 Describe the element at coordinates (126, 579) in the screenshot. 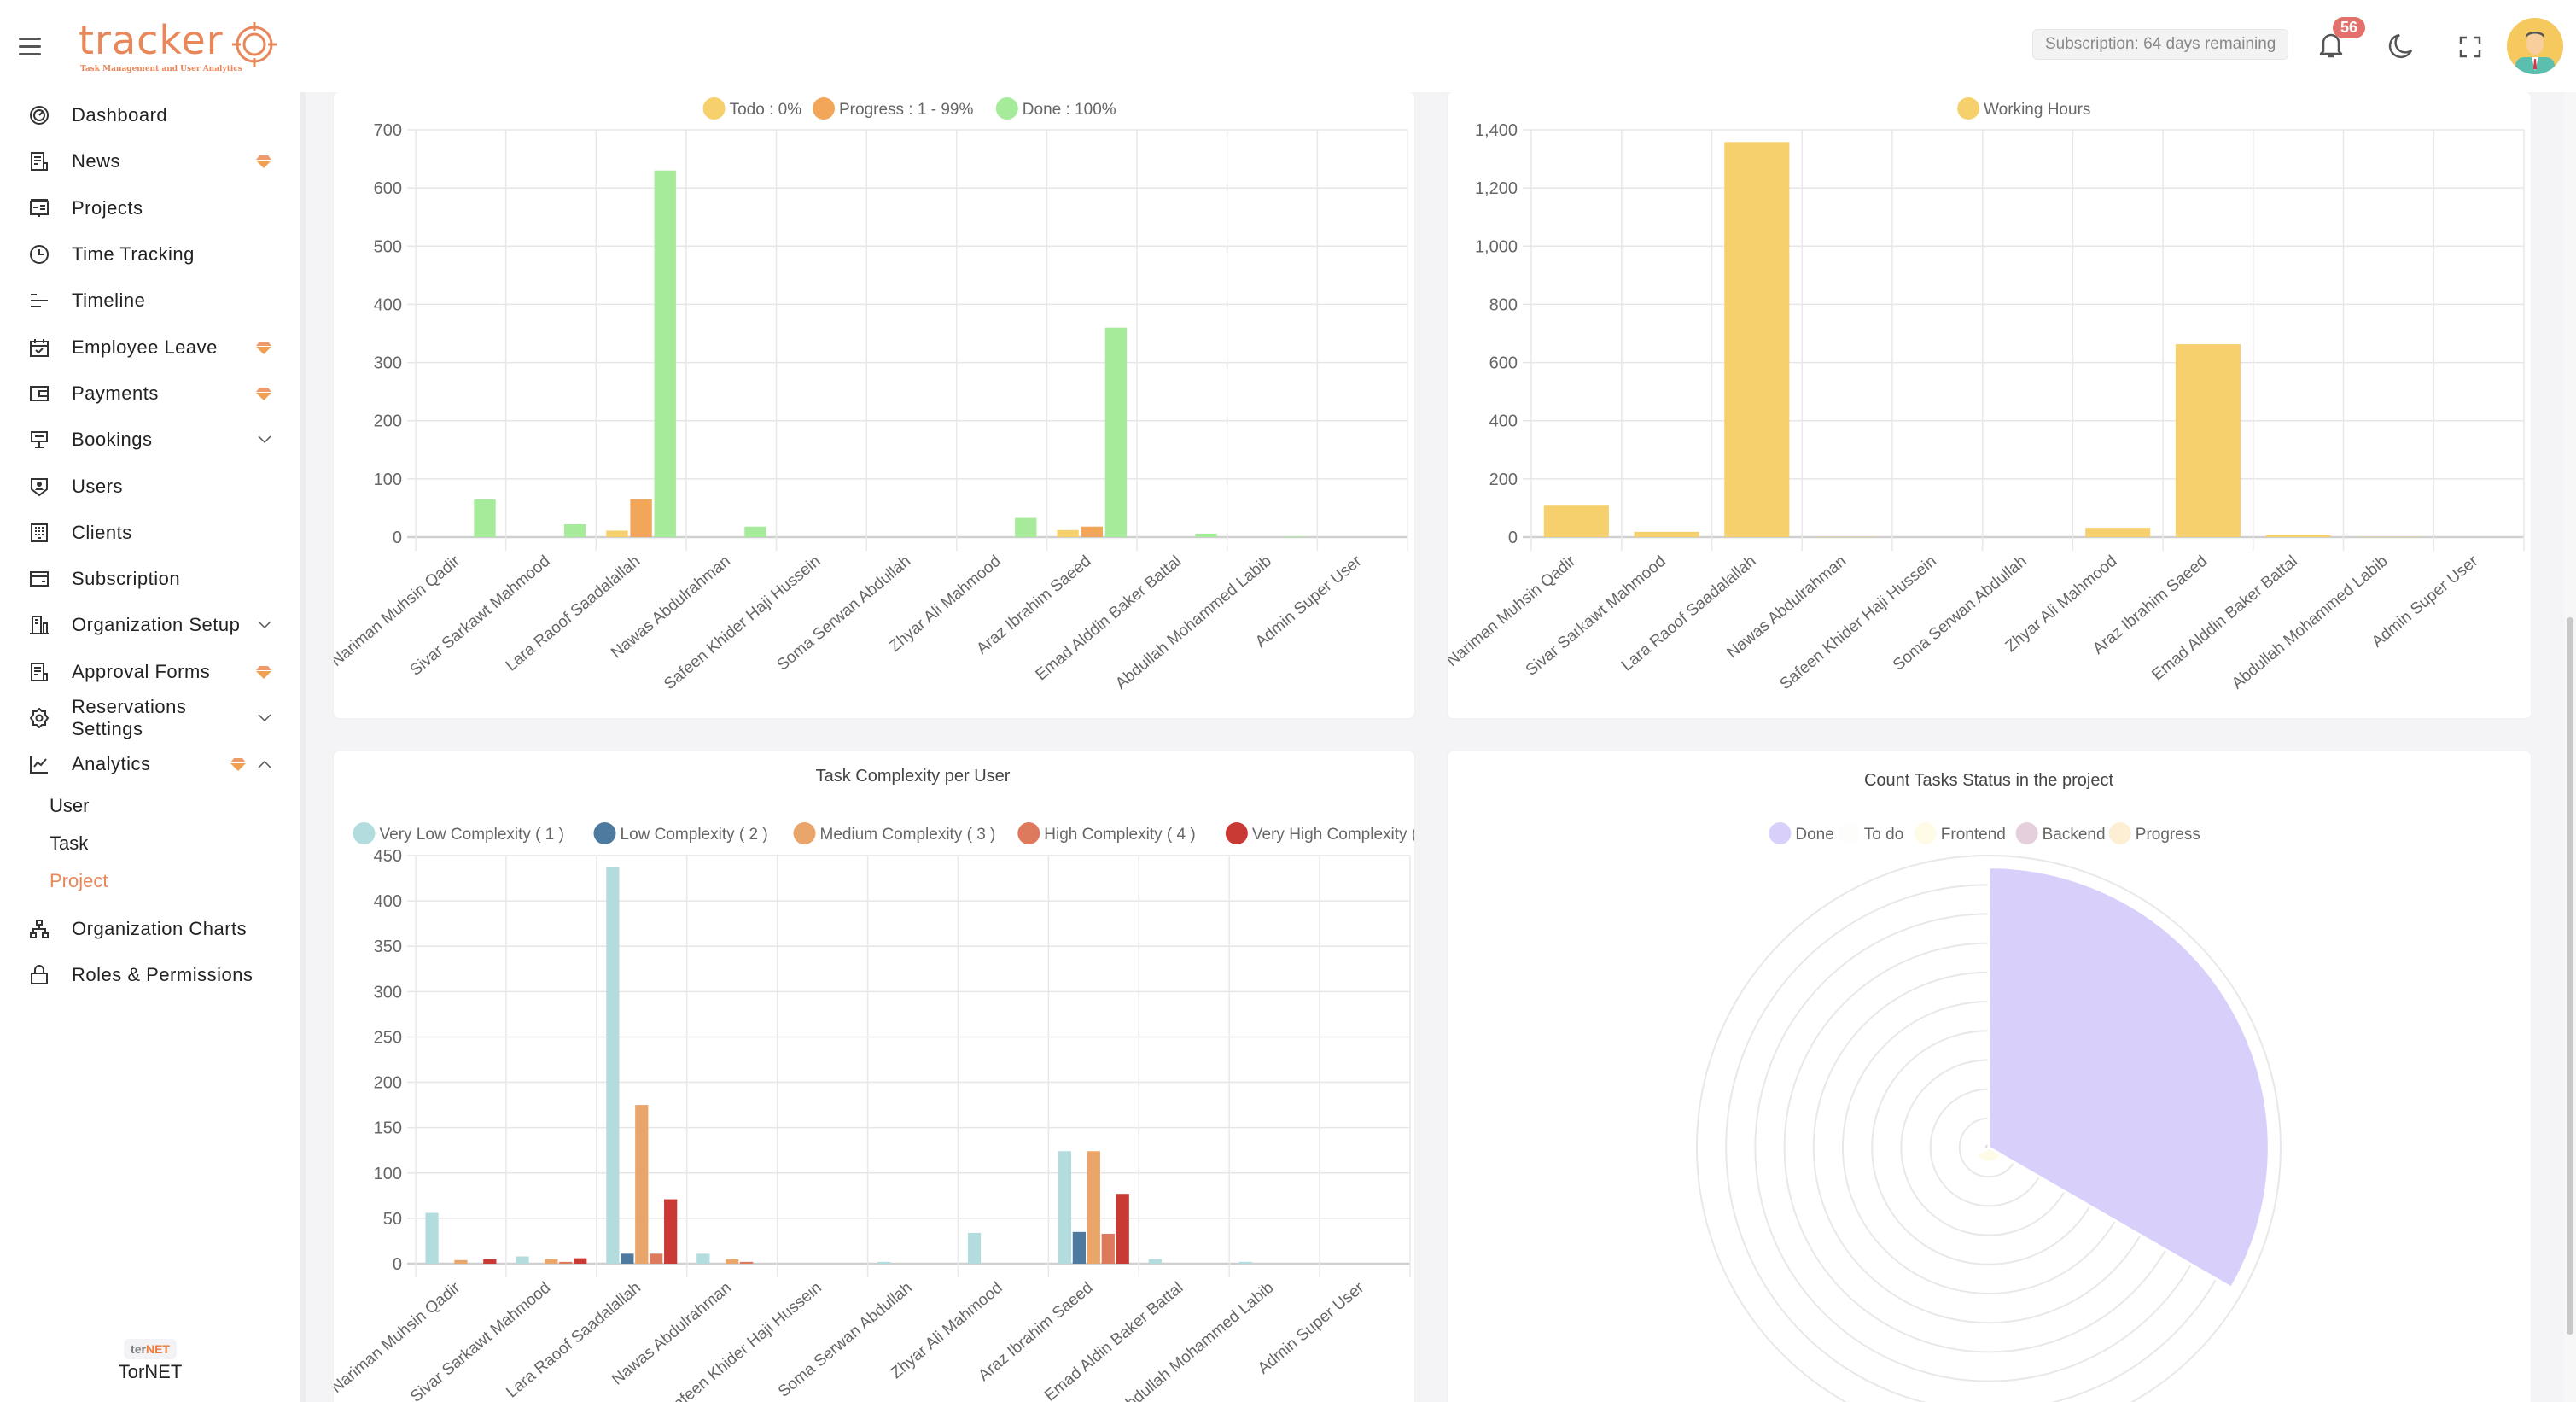

I see `sidebar-item-label: Subscription` at that location.